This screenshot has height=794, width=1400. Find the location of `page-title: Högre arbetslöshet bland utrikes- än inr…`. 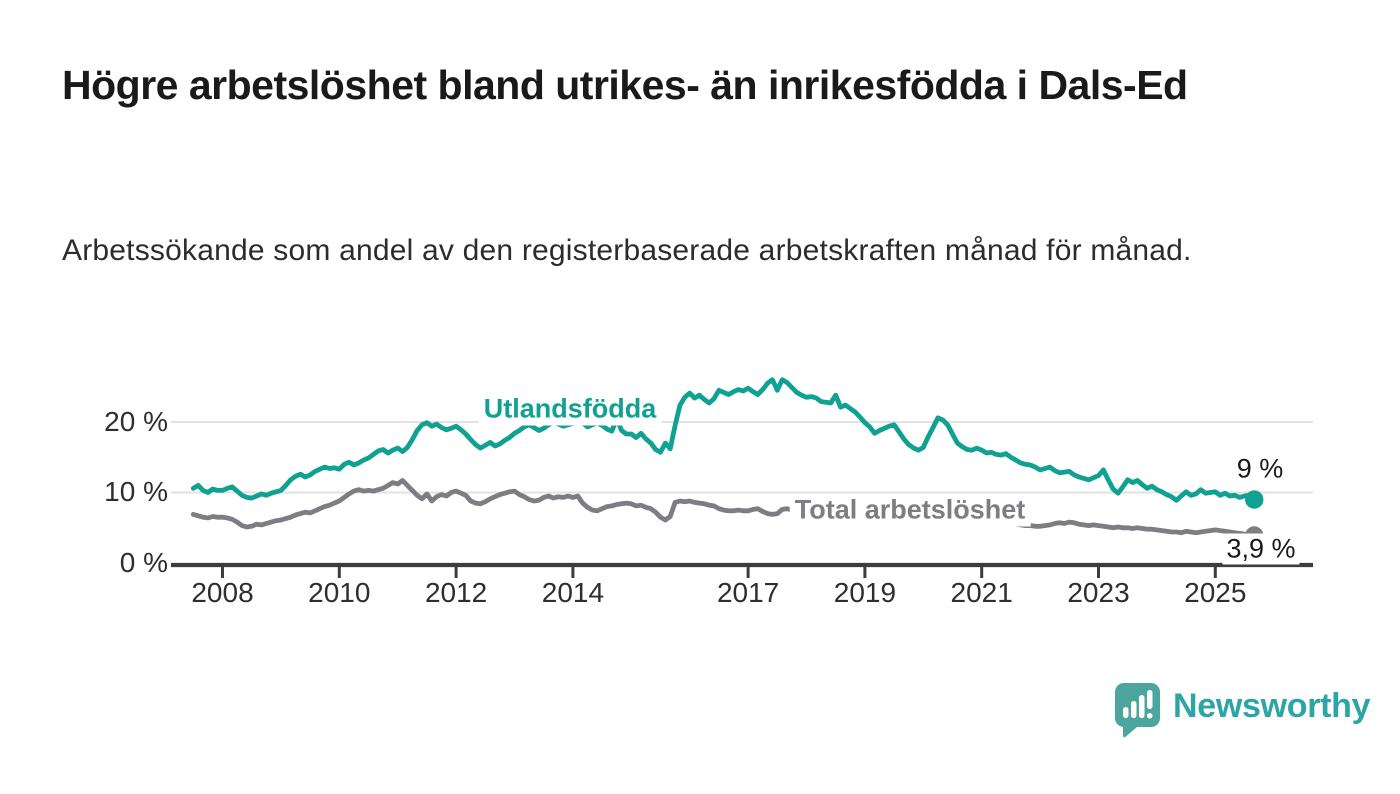

page-title: Högre arbetslöshet bland utrikes- än inr… is located at coordinates (625, 85).